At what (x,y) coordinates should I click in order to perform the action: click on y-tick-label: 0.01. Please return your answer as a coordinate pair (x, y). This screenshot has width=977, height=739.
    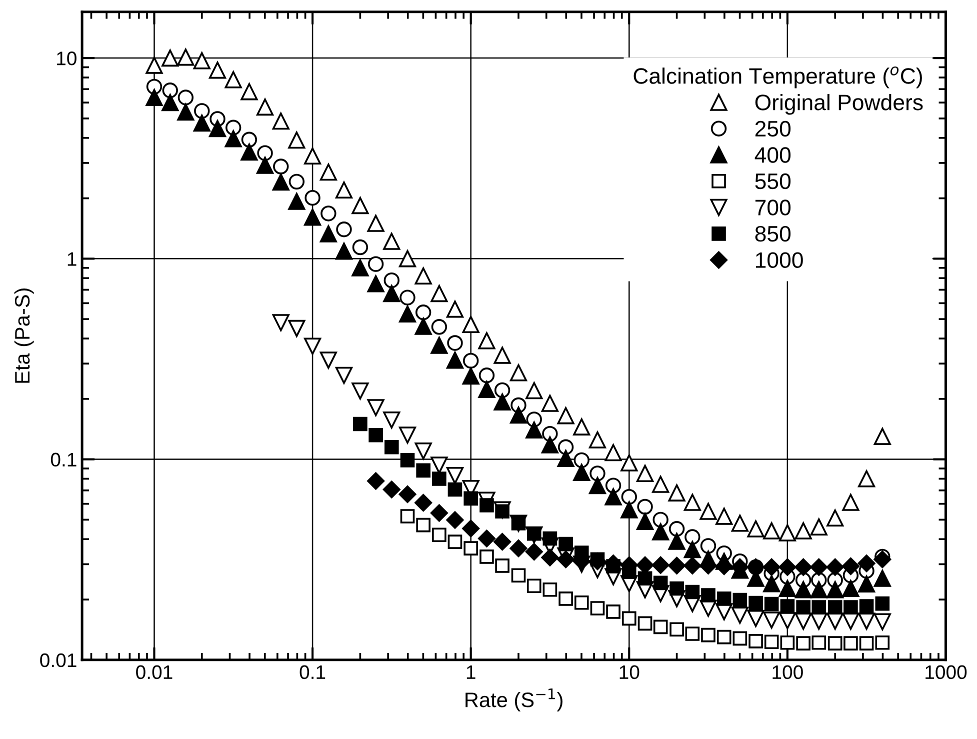
    Looking at the image, I should click on (58, 660).